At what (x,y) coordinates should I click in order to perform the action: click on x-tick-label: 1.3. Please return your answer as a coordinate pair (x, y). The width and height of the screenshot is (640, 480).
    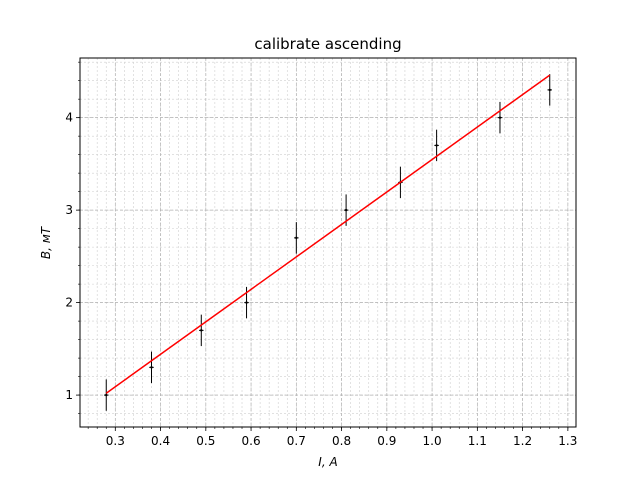
    Looking at the image, I should click on (567, 441).